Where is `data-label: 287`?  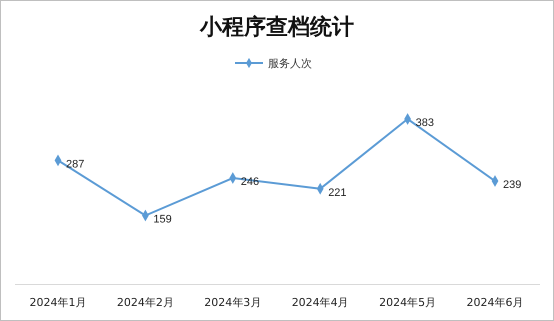 data-label: 287 is located at coordinates (75, 164).